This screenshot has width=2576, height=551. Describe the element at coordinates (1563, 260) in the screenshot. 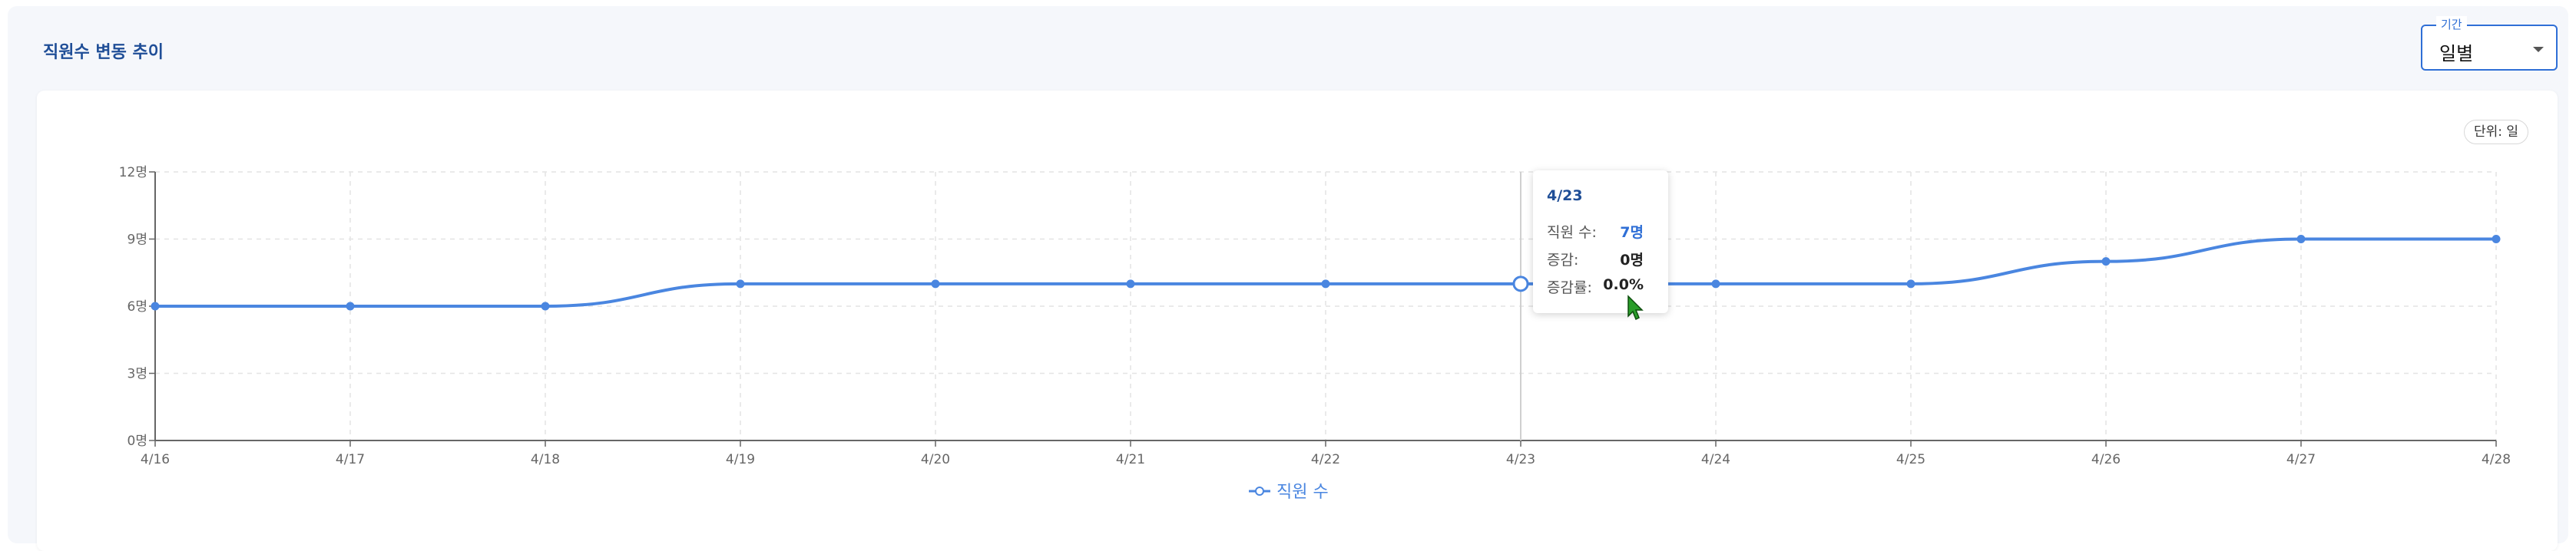

I see `tooltip-label: 증감:` at that location.